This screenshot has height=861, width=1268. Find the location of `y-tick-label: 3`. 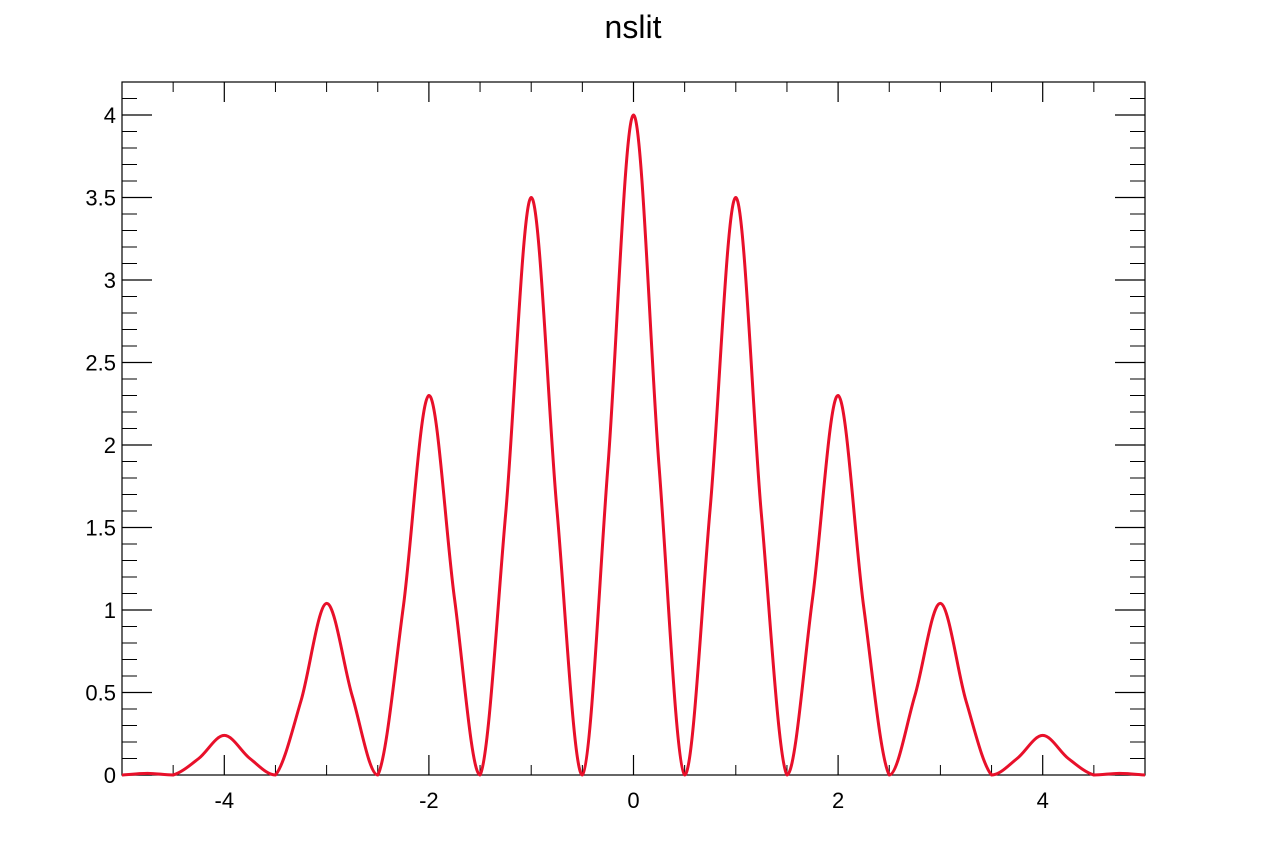

y-tick-label: 3 is located at coordinates (110, 280).